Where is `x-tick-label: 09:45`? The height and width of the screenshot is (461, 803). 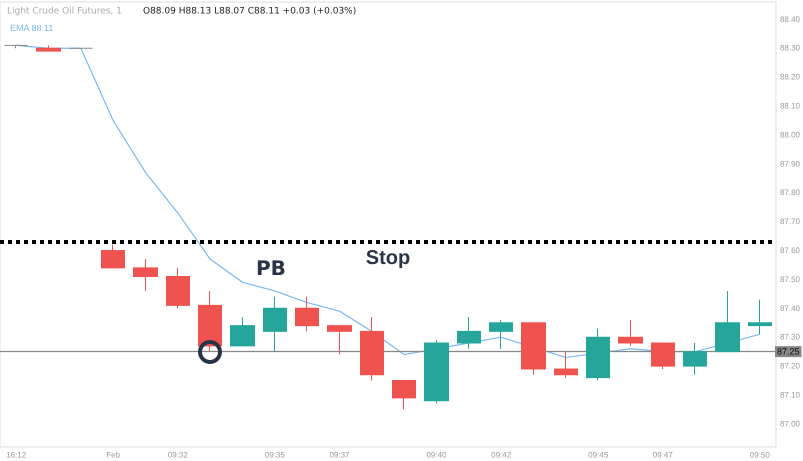
x-tick-label: 09:45 is located at coordinates (598, 455).